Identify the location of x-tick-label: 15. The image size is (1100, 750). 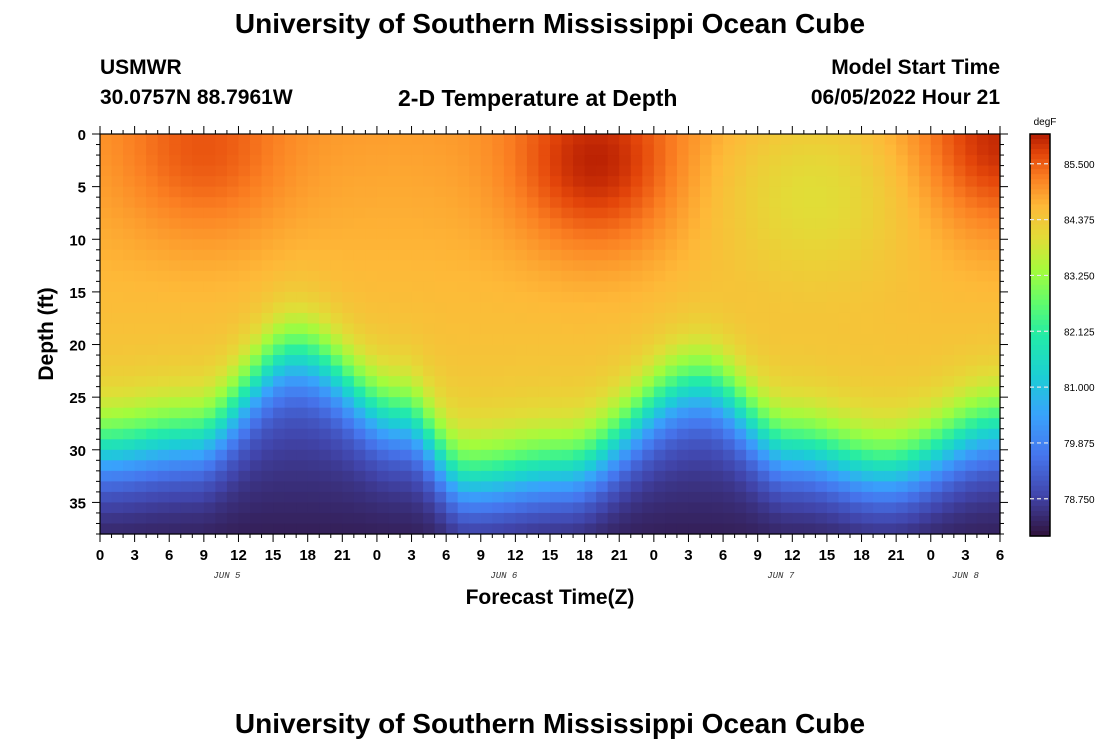
(550, 555).